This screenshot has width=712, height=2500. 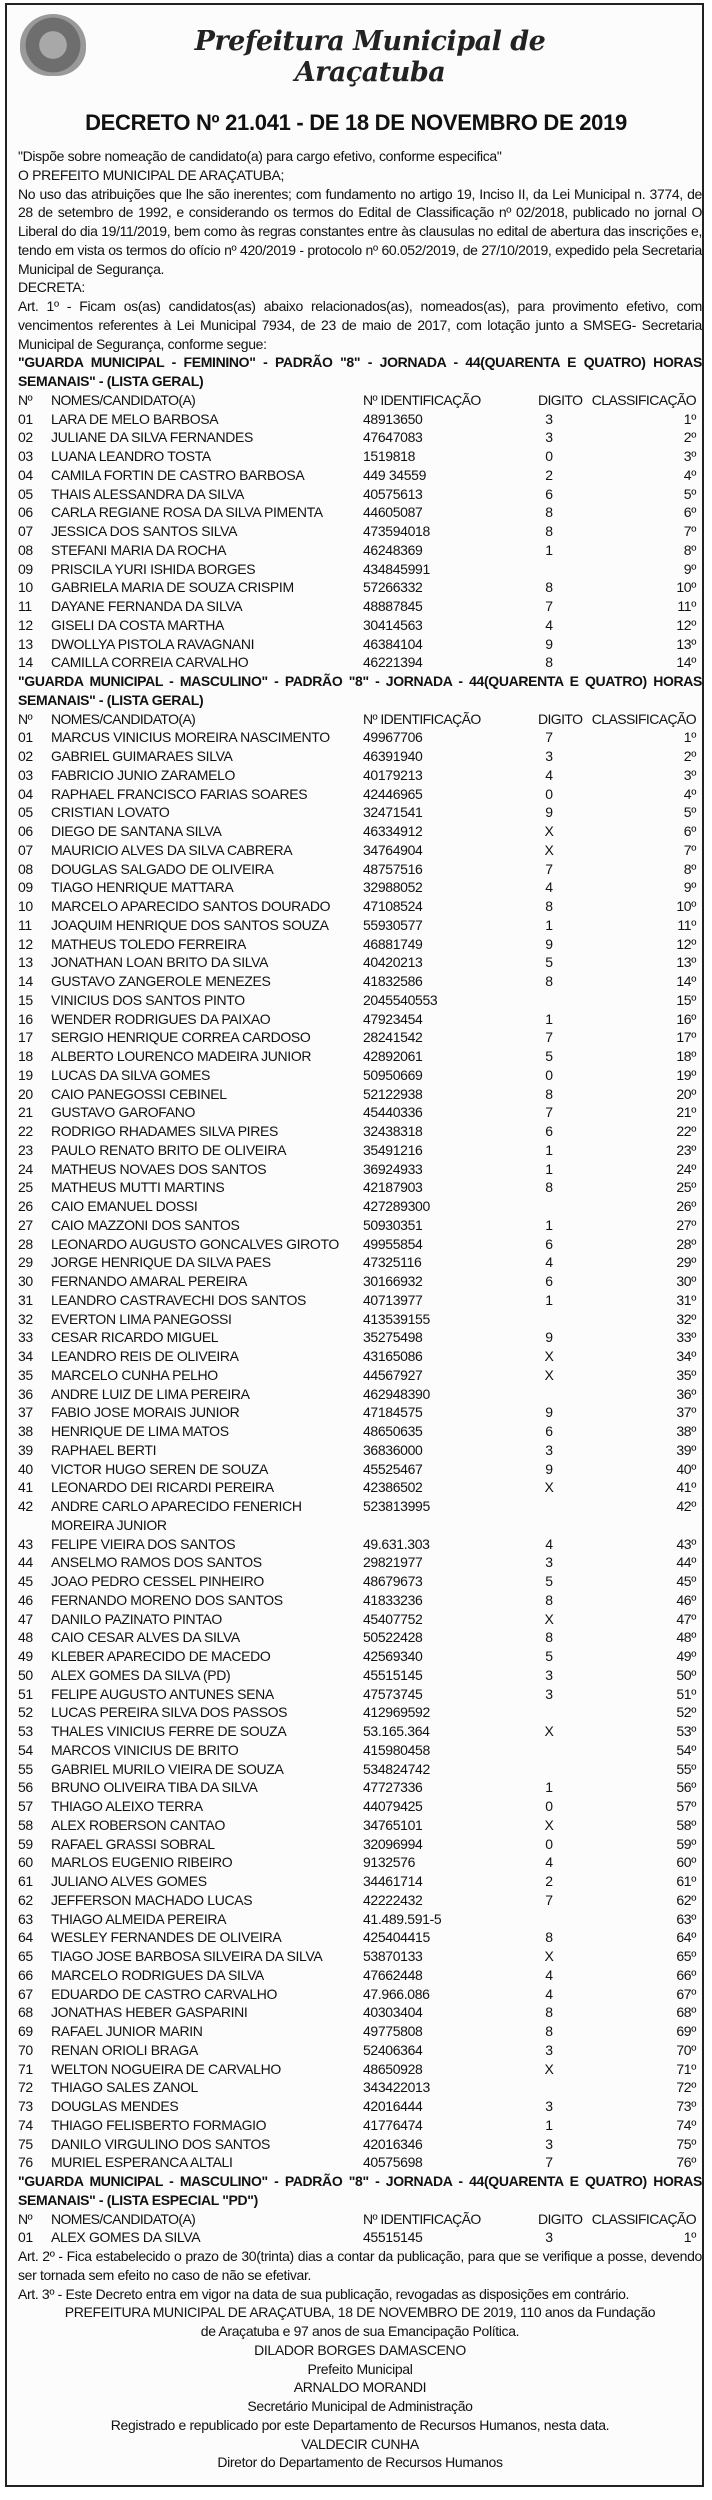 I want to click on row-number: 64, so click(x=25, y=1937).